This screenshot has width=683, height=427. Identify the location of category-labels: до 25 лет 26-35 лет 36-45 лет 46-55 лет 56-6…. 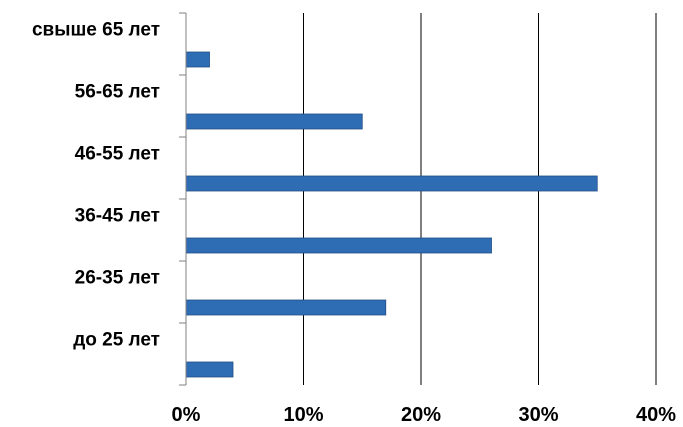
(96, 184).